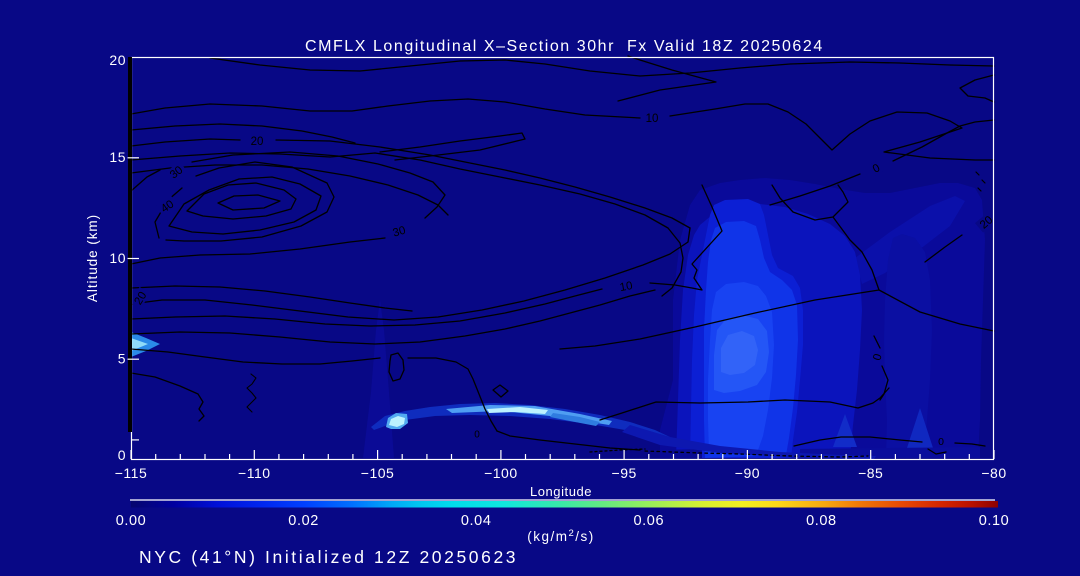 Image resolution: width=1080 pixels, height=576 pixels. Describe the element at coordinates (92, 258) in the screenshot. I see `svg-text: Altitude (km)` at that location.